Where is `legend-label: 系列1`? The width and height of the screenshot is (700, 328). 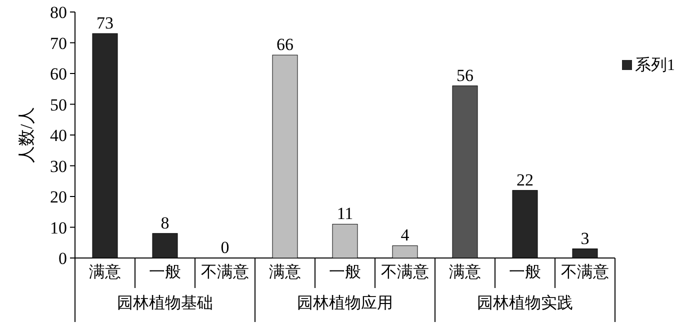
legend-label: 系列1 is located at coordinates (655, 65).